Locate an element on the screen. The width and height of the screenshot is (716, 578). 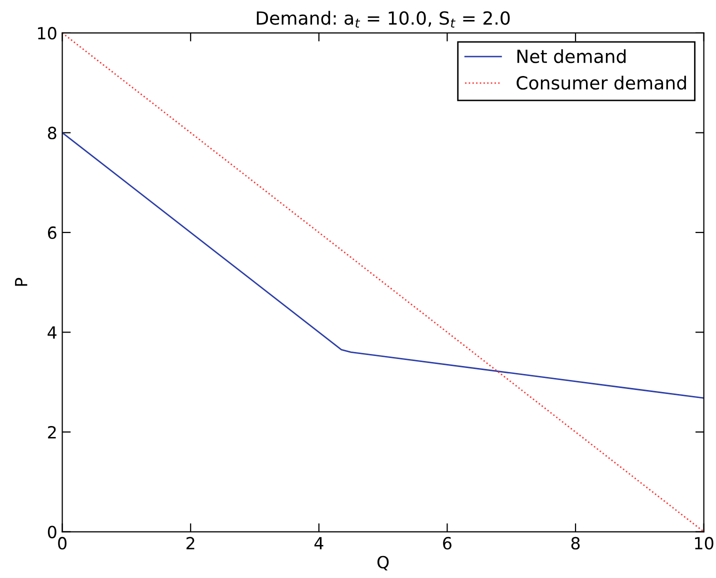
y-tick-label: 2 is located at coordinates (52, 432).